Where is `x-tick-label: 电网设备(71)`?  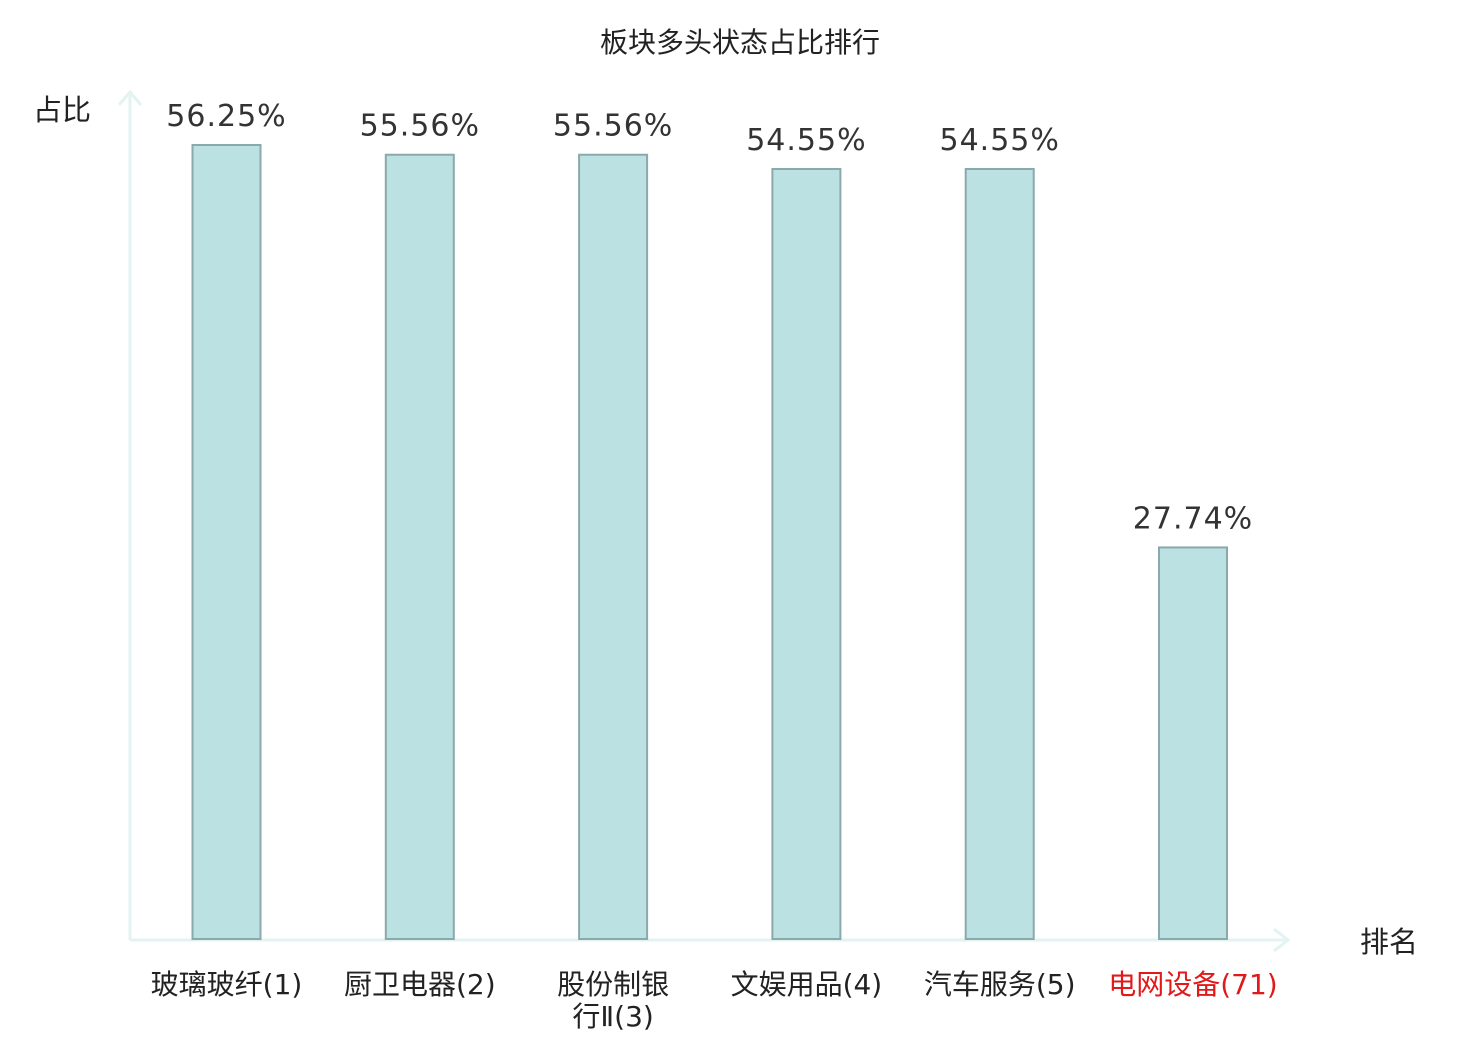 x-tick-label: 电网设备(71) is located at coordinates (1192, 984).